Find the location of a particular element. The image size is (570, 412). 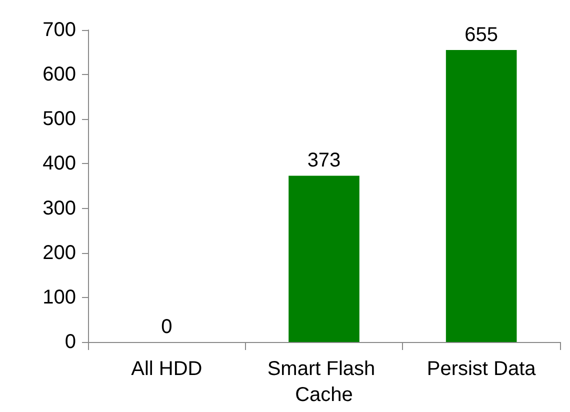

y-tick-label: 300 is located at coordinates (59, 208).